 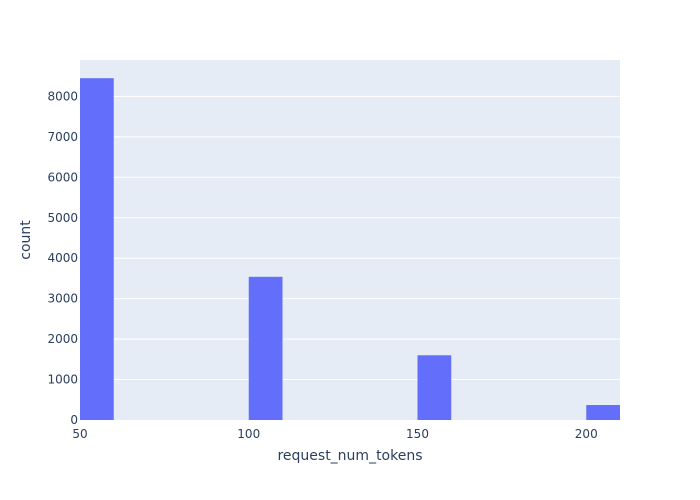 I want to click on x-tick-label: 150, so click(x=417, y=434).